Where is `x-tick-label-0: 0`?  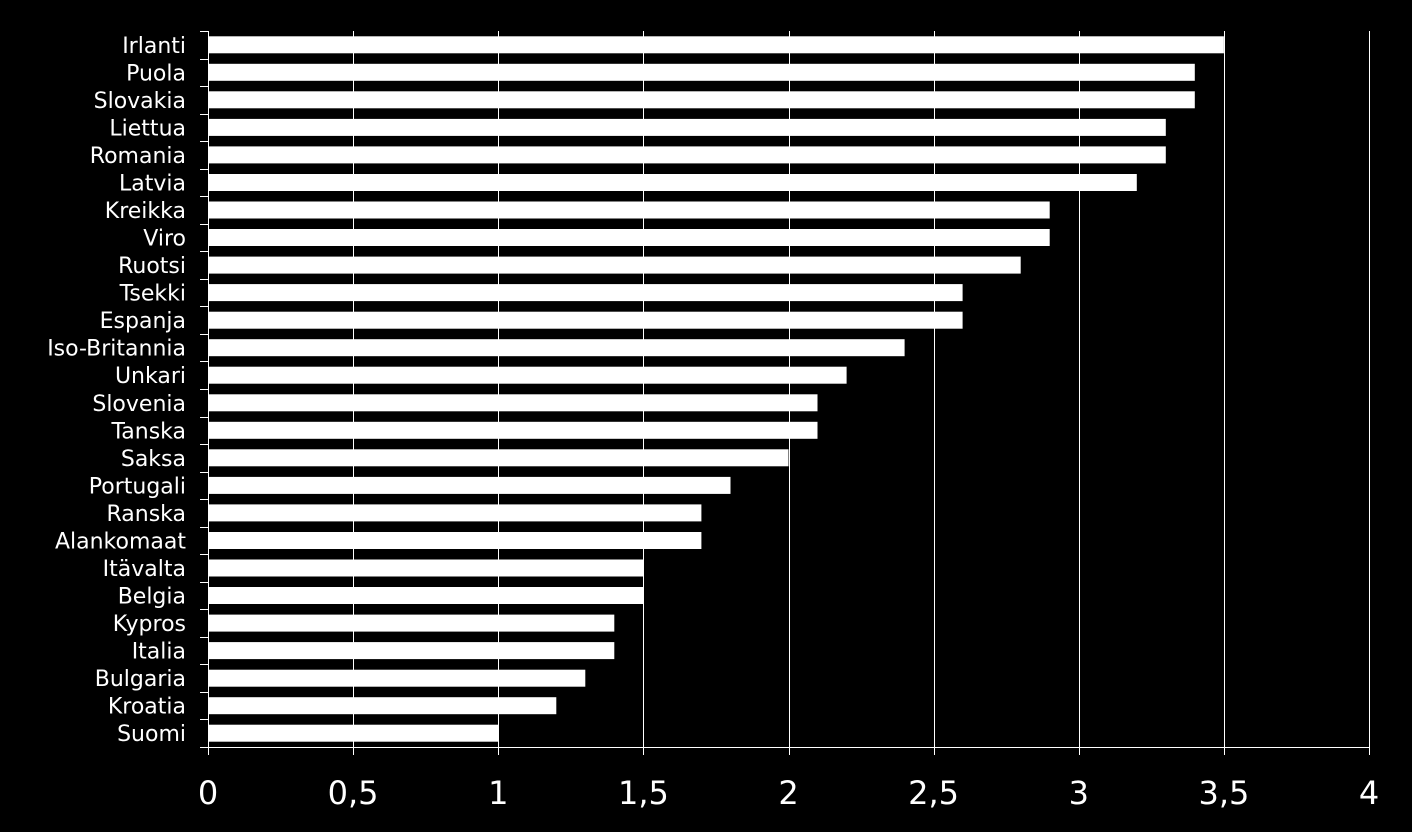 x-tick-label-0: 0 is located at coordinates (208, 793).